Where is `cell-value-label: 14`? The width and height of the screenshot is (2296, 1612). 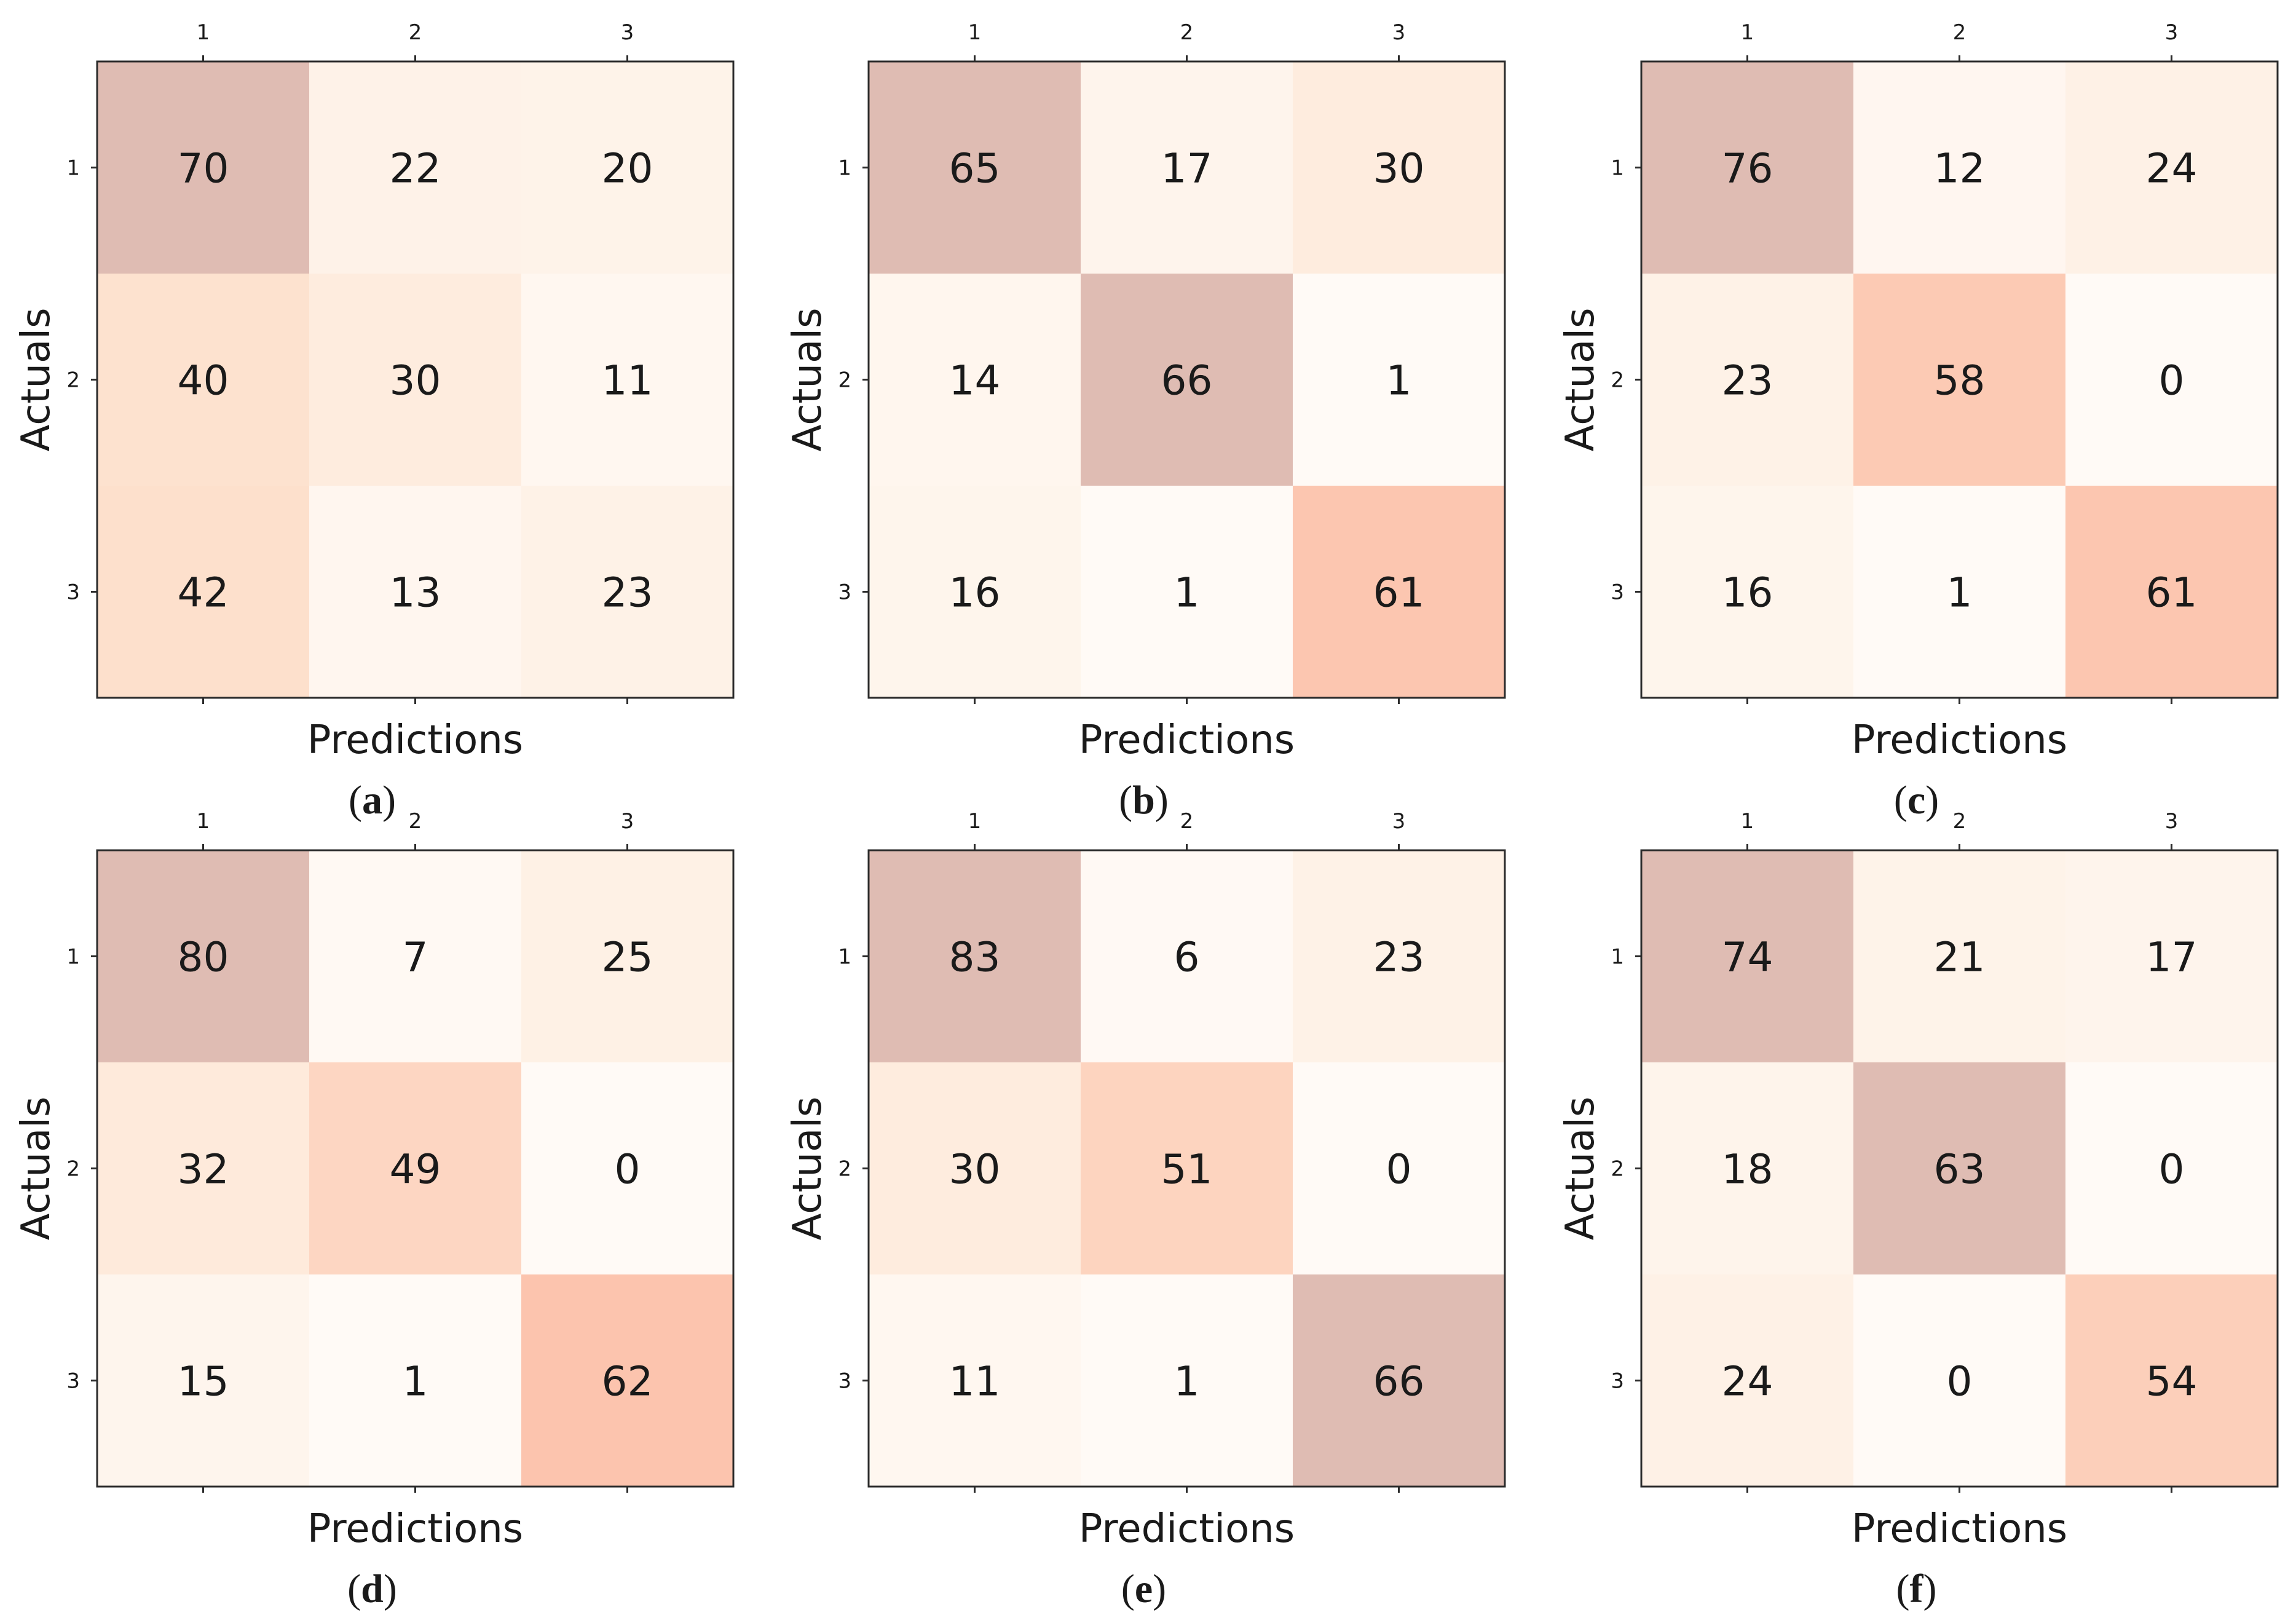
cell-value-label: 14 is located at coordinates (975, 381).